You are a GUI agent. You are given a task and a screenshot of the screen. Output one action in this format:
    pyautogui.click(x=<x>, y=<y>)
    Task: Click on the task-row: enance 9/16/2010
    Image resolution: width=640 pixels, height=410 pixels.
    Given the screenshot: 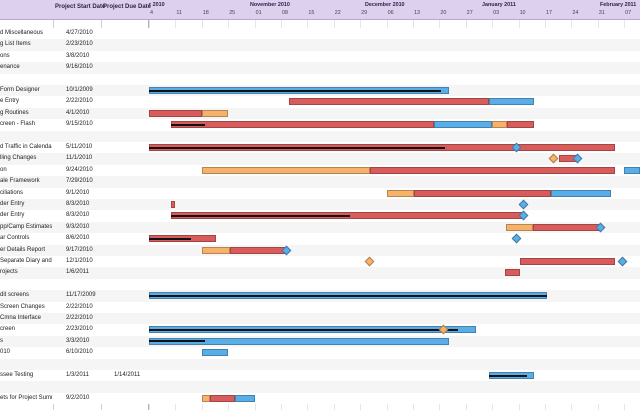 What is the action you would take?
    pyautogui.click(x=320, y=68)
    